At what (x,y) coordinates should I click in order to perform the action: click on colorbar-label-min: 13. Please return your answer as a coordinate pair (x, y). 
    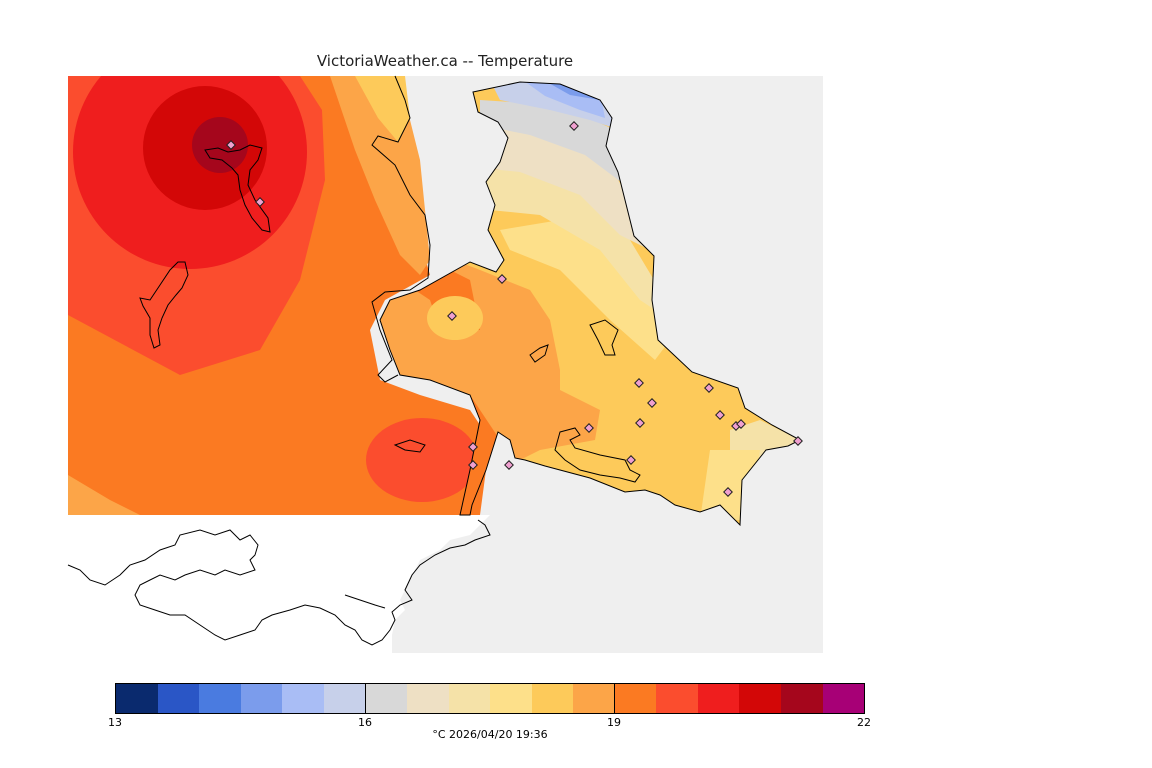
    Looking at the image, I should click on (115, 722).